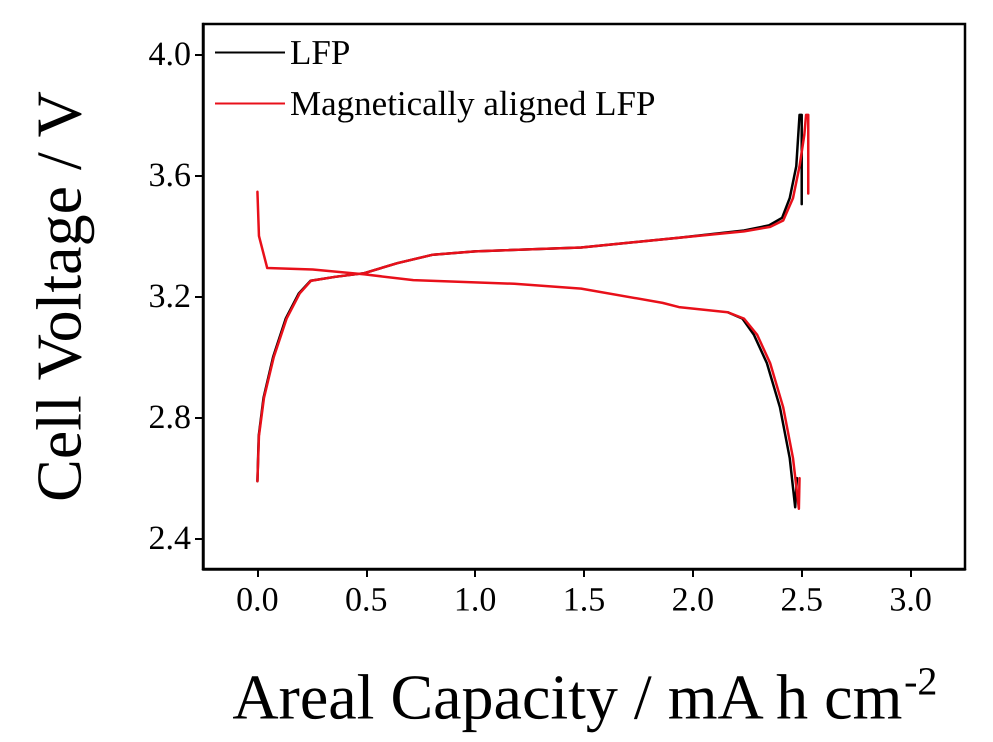 The height and width of the screenshot is (742, 993). What do you see at coordinates (169, 539) in the screenshot?
I see `y-tick-label: 2.4` at bounding box center [169, 539].